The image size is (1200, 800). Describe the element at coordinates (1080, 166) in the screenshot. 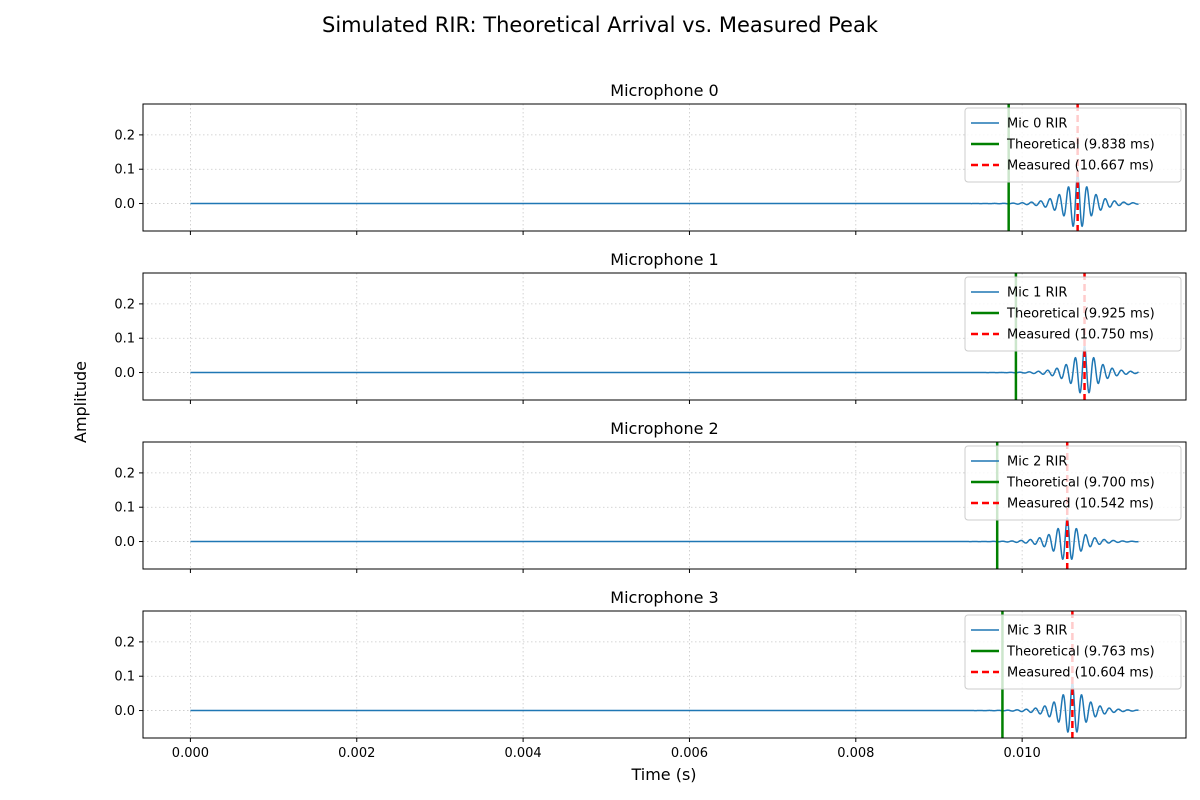

I see `legend-label: Measured (10.667 ms)` at that location.